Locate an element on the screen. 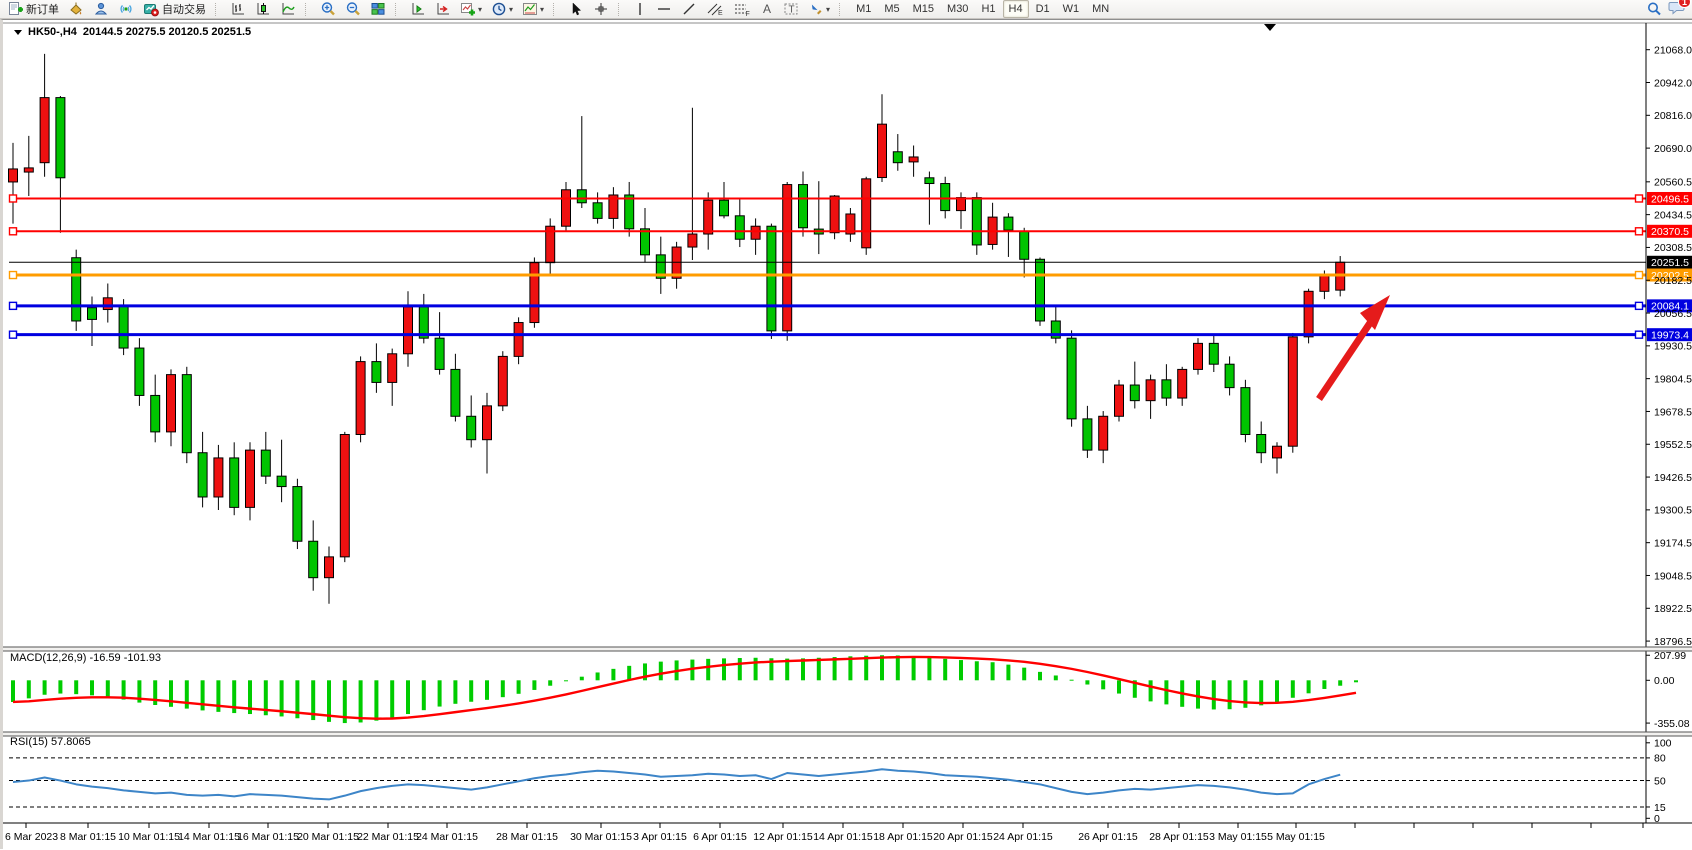 Image resolution: width=1692 pixels, height=850 pixels. signals-icon is located at coordinates (126, 9).